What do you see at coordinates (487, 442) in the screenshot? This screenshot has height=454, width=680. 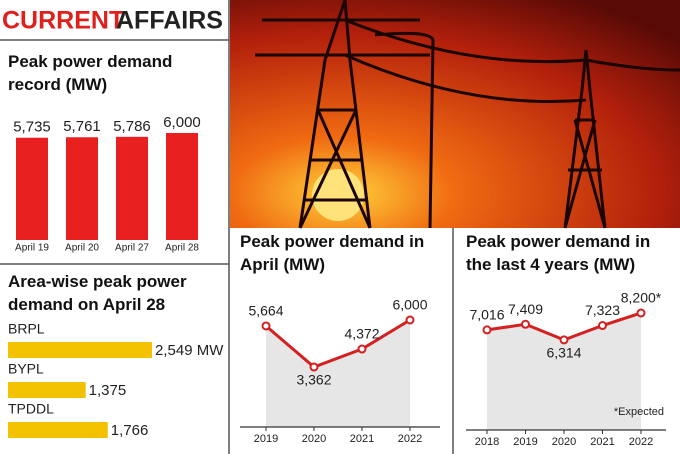 I see `x-tick-label: 2018` at bounding box center [487, 442].